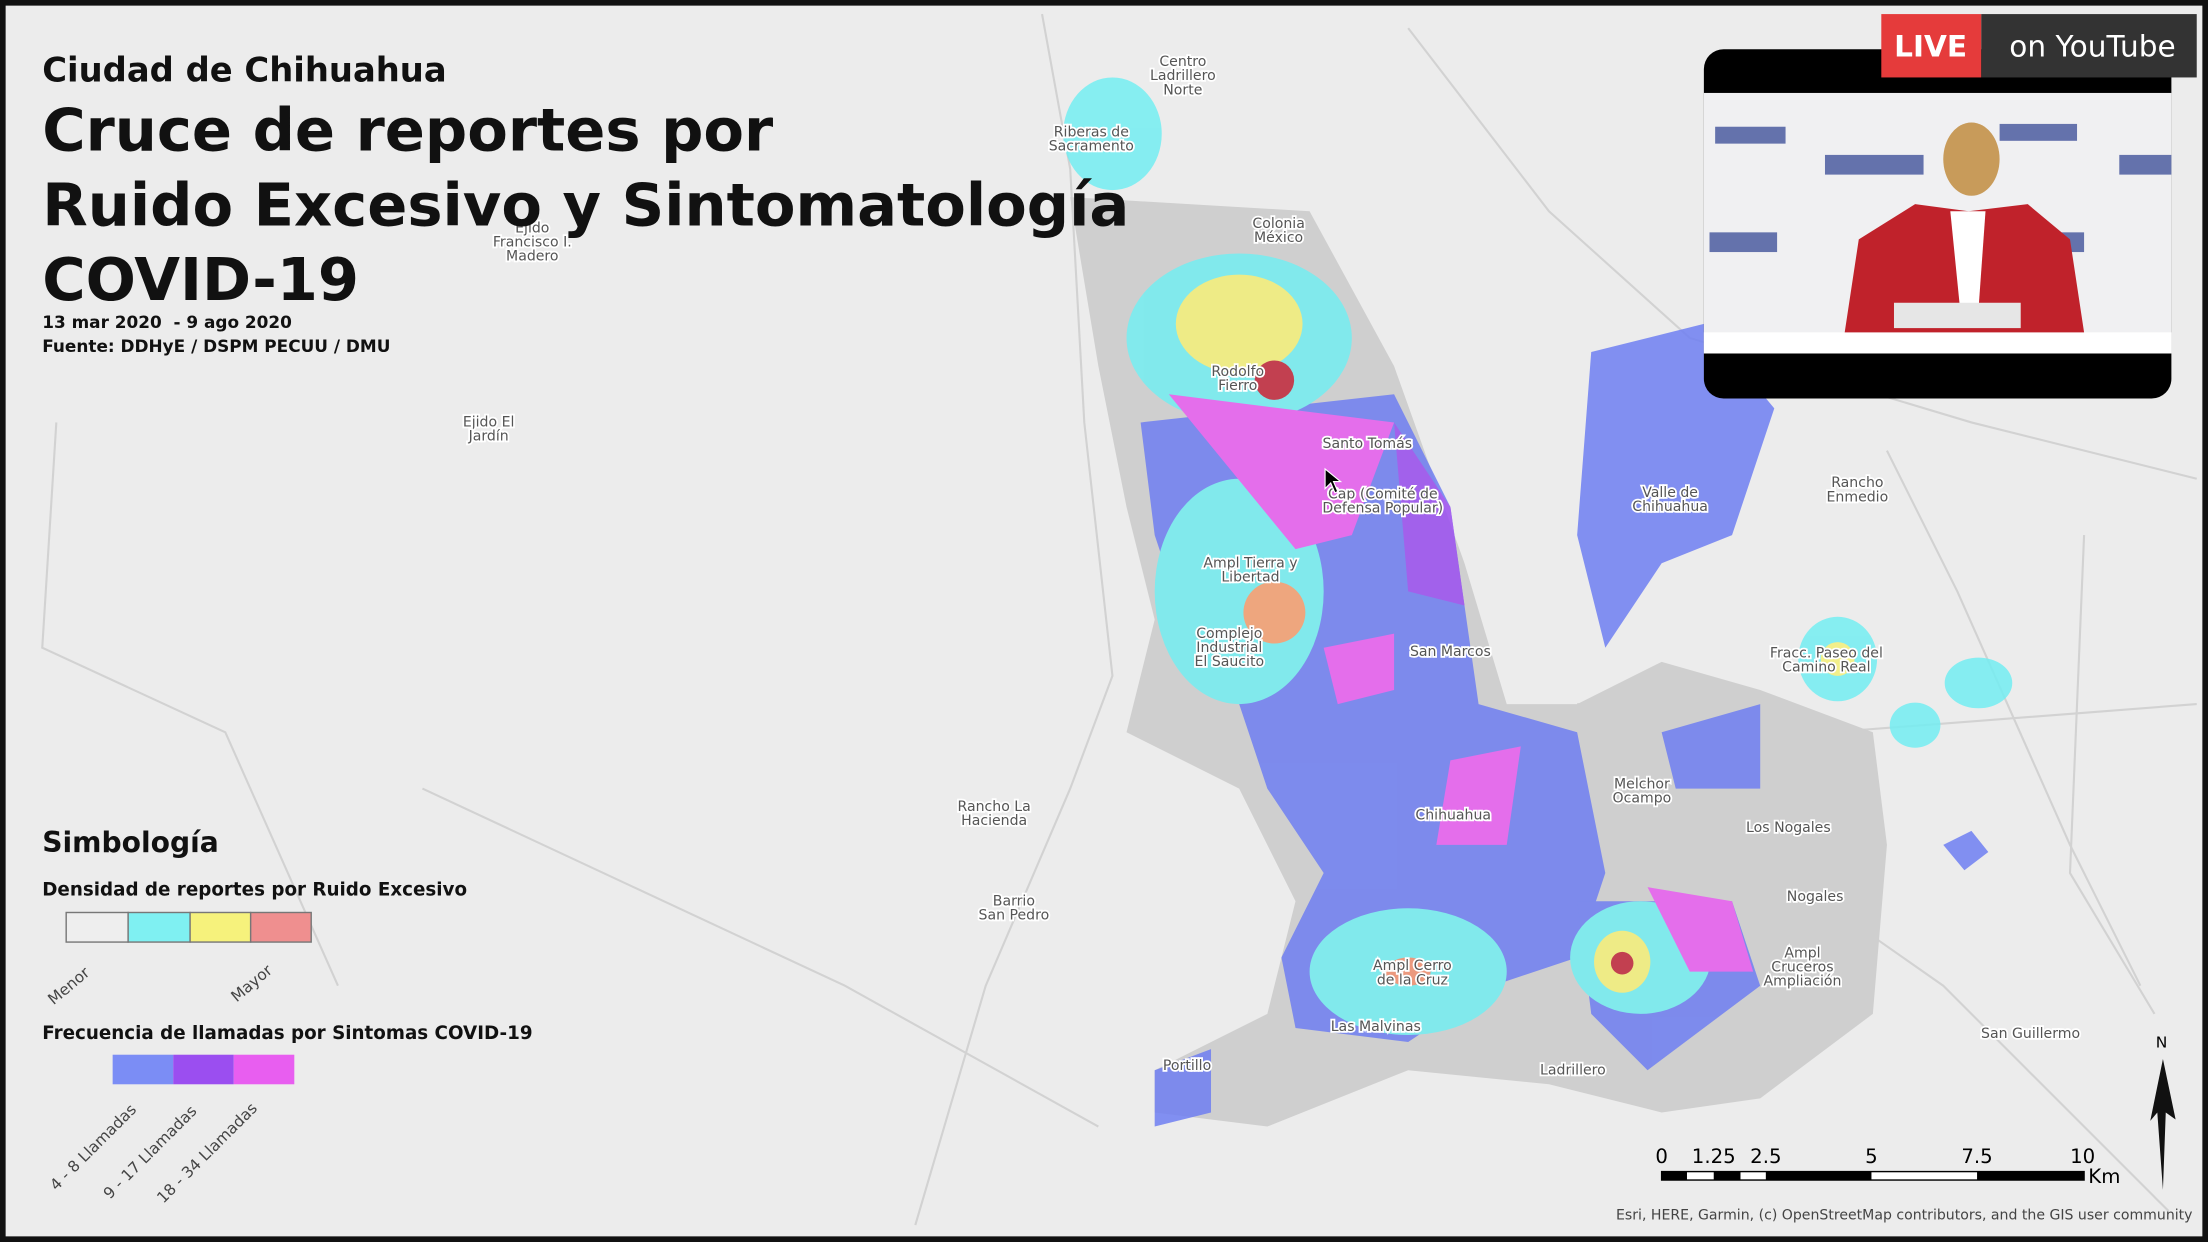  What do you see at coordinates (1412, 966) in the screenshot?
I see `place-label: Ampl Cerro` at bounding box center [1412, 966].